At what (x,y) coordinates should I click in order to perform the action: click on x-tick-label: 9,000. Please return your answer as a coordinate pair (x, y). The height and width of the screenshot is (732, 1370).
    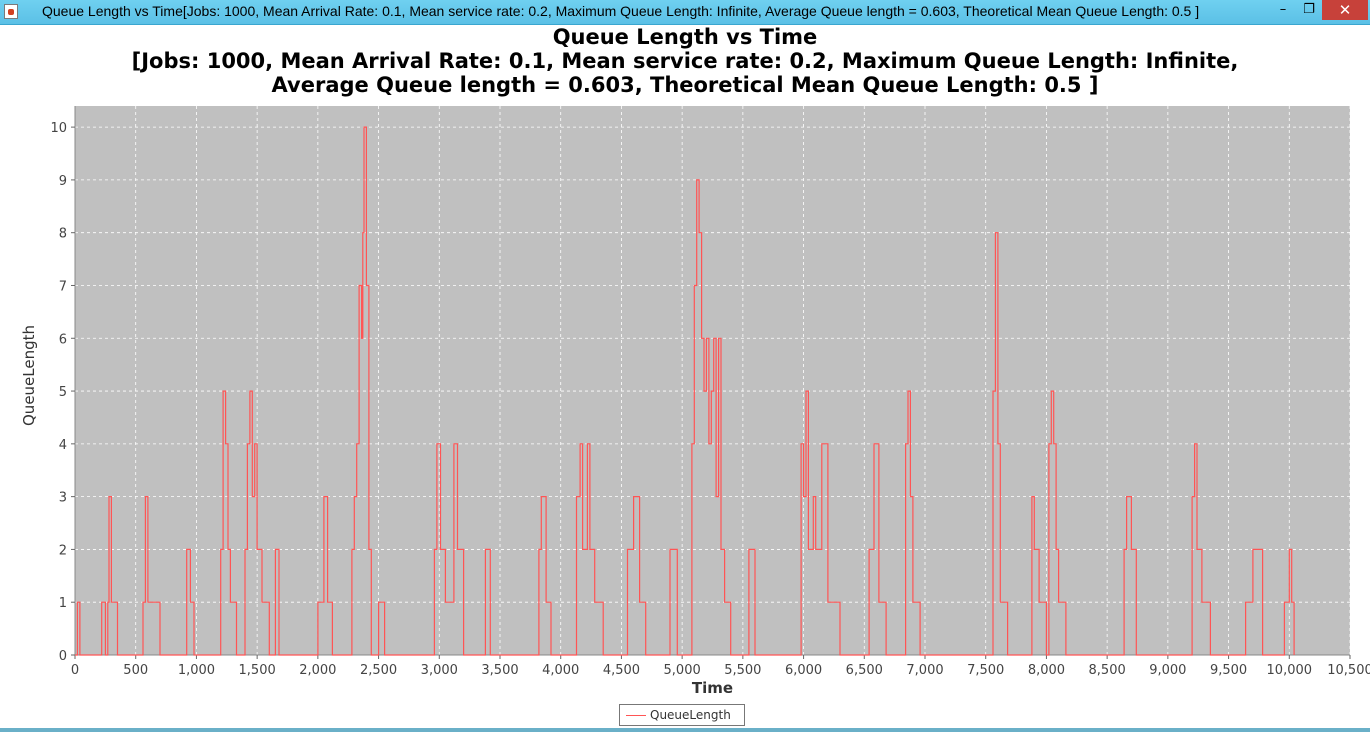
    Looking at the image, I should click on (1167, 670).